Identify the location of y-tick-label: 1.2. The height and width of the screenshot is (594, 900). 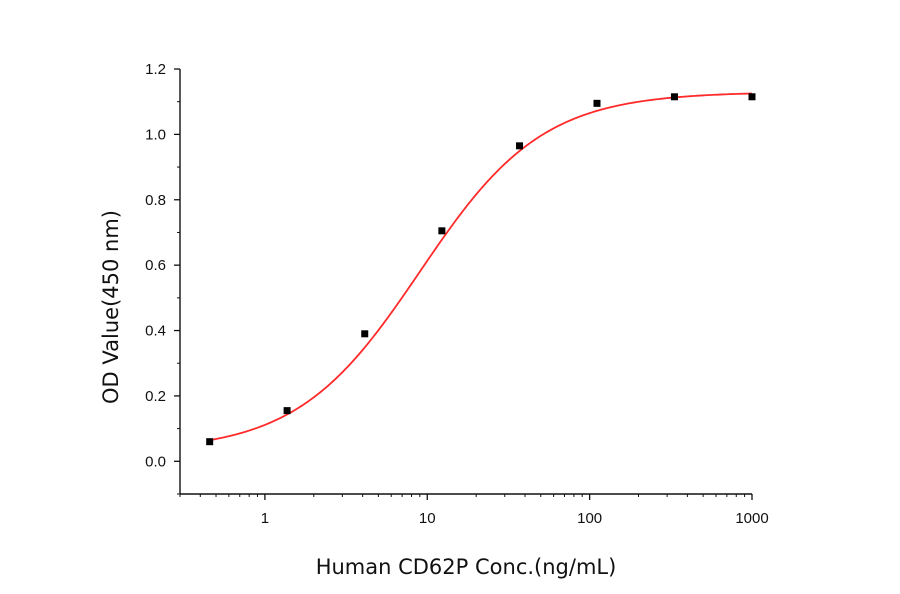
(155, 69).